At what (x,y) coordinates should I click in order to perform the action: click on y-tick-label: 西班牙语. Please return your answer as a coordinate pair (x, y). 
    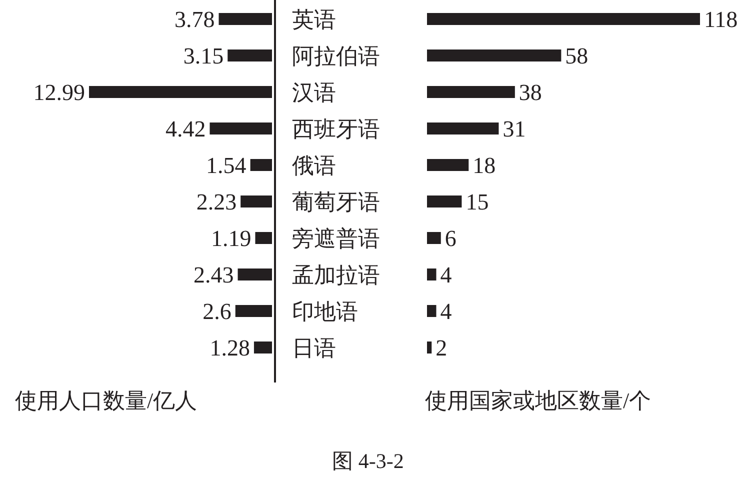
    Looking at the image, I should click on (336, 129).